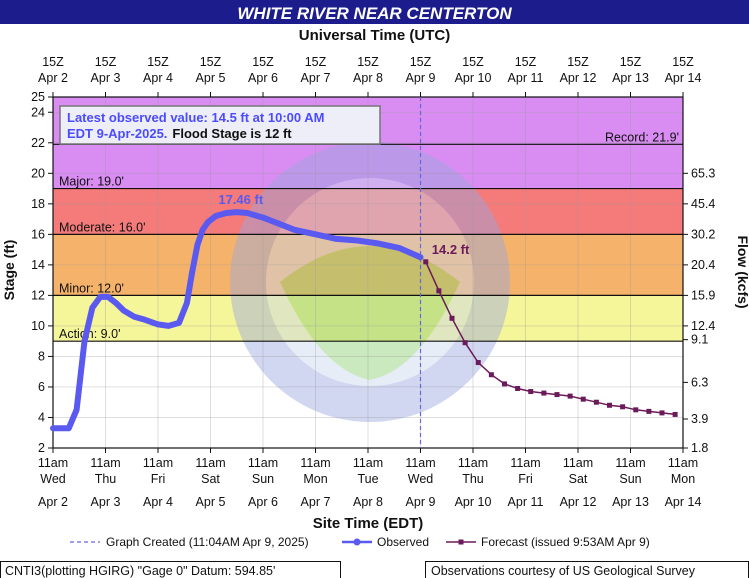 The image size is (749, 578). What do you see at coordinates (370, 313) in the screenshot?
I see `watermark-field` at bounding box center [370, 313].